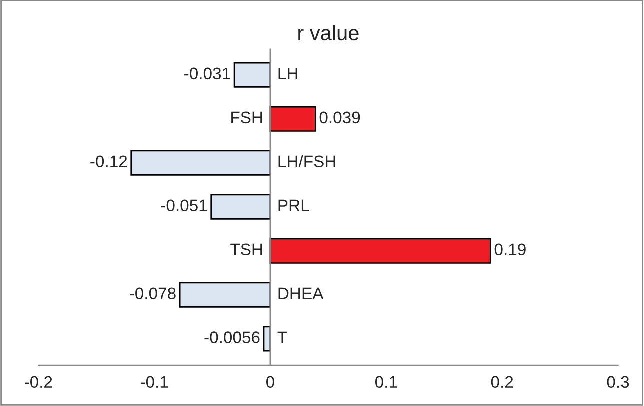  I want to click on y-tick-label: T, so click(283, 338).